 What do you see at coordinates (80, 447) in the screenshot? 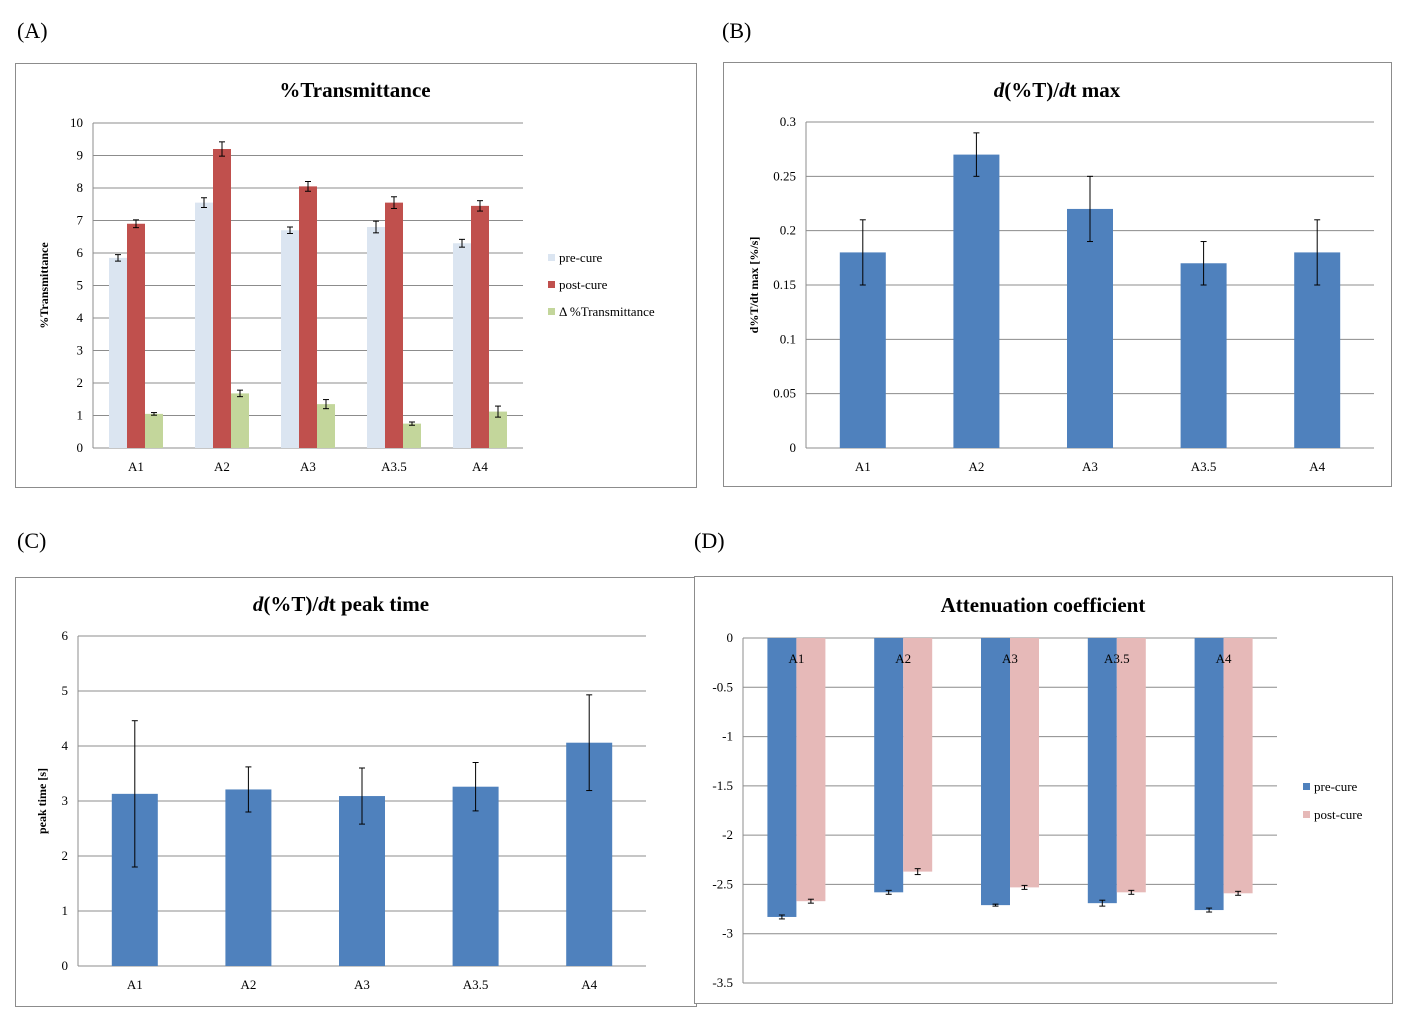
I see `chart-a-ytick-label: 0` at bounding box center [80, 447].